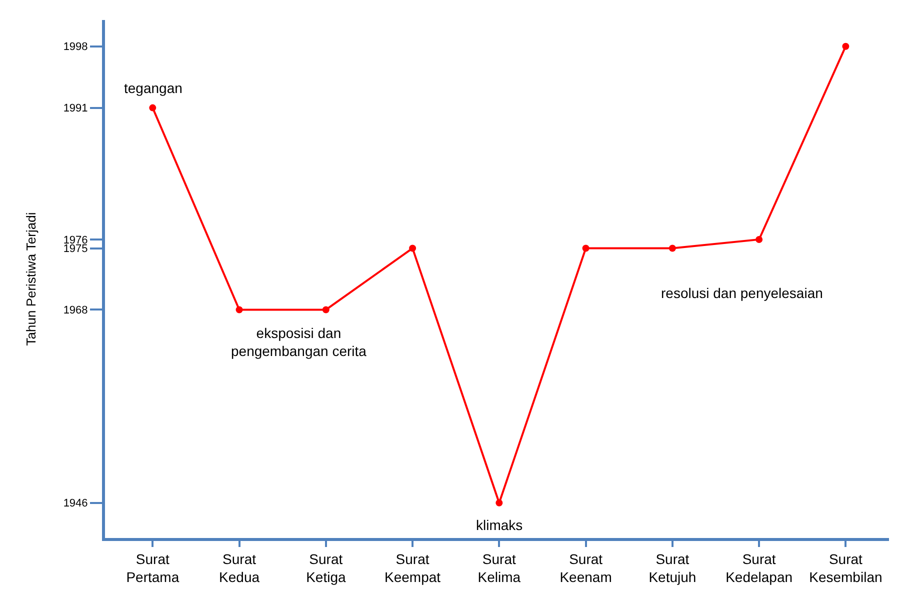 The height and width of the screenshot is (613, 909). I want to click on y-tick-label: 1975, so click(75, 249).